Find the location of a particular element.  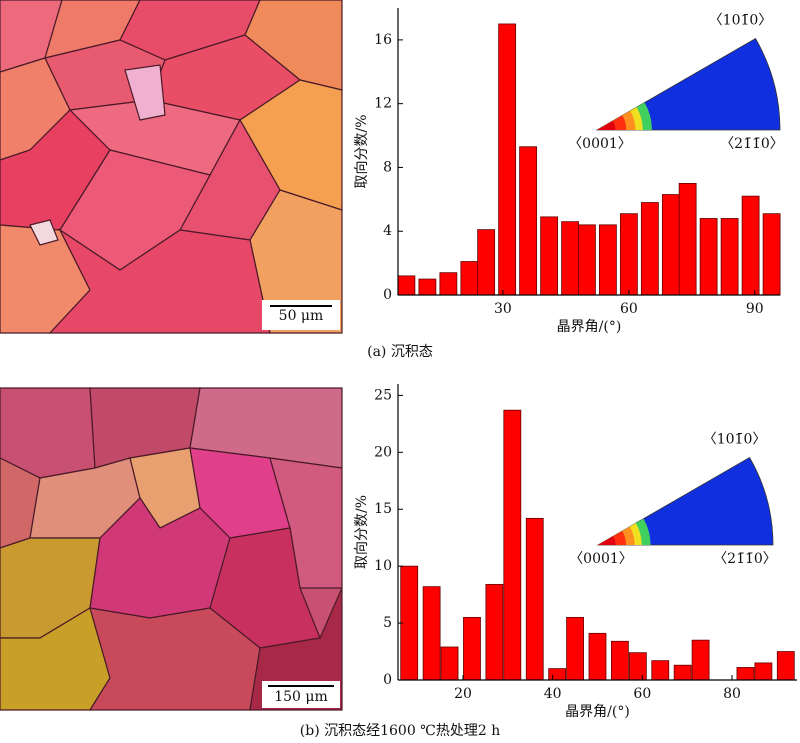

y-tick-label: 20 is located at coordinates (383, 452).